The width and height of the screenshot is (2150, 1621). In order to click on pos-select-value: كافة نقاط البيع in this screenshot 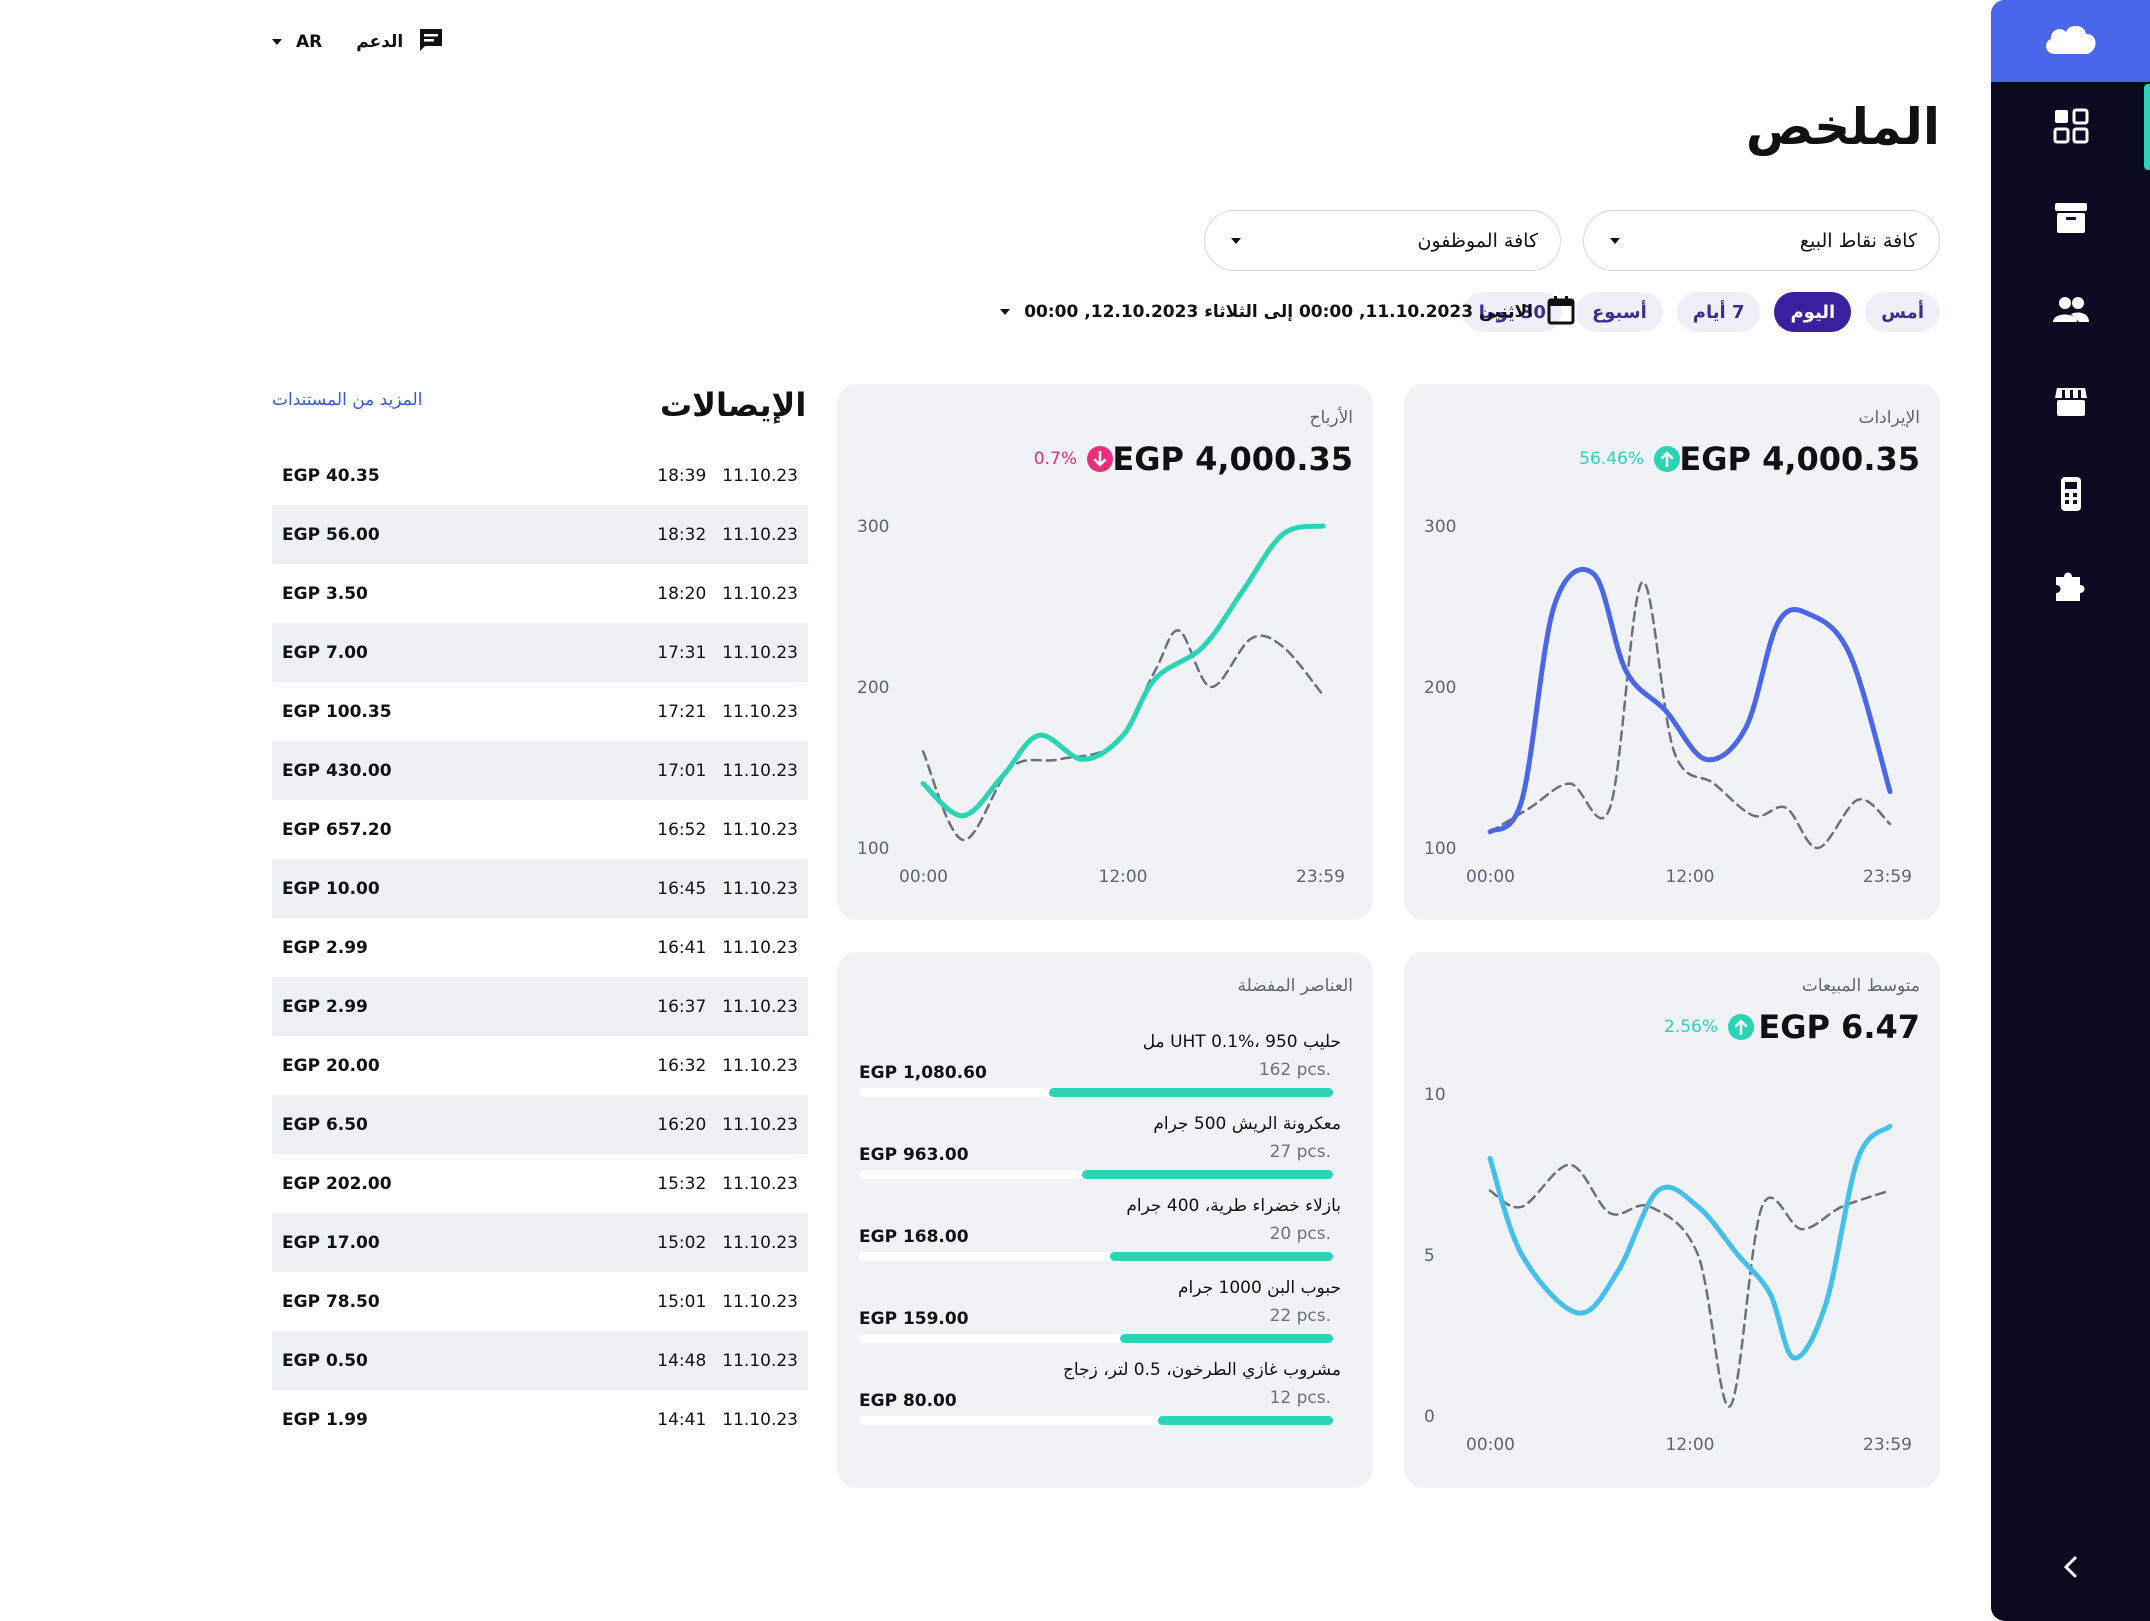, I will do `click(1858, 240)`.